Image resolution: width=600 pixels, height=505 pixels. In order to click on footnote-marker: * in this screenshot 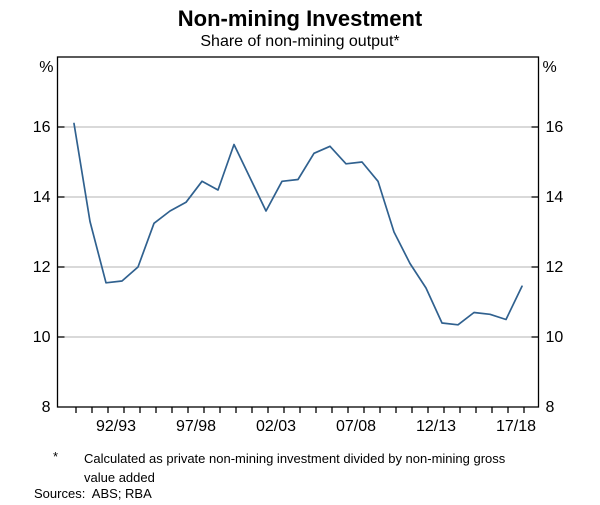, I will do `click(56, 456)`.